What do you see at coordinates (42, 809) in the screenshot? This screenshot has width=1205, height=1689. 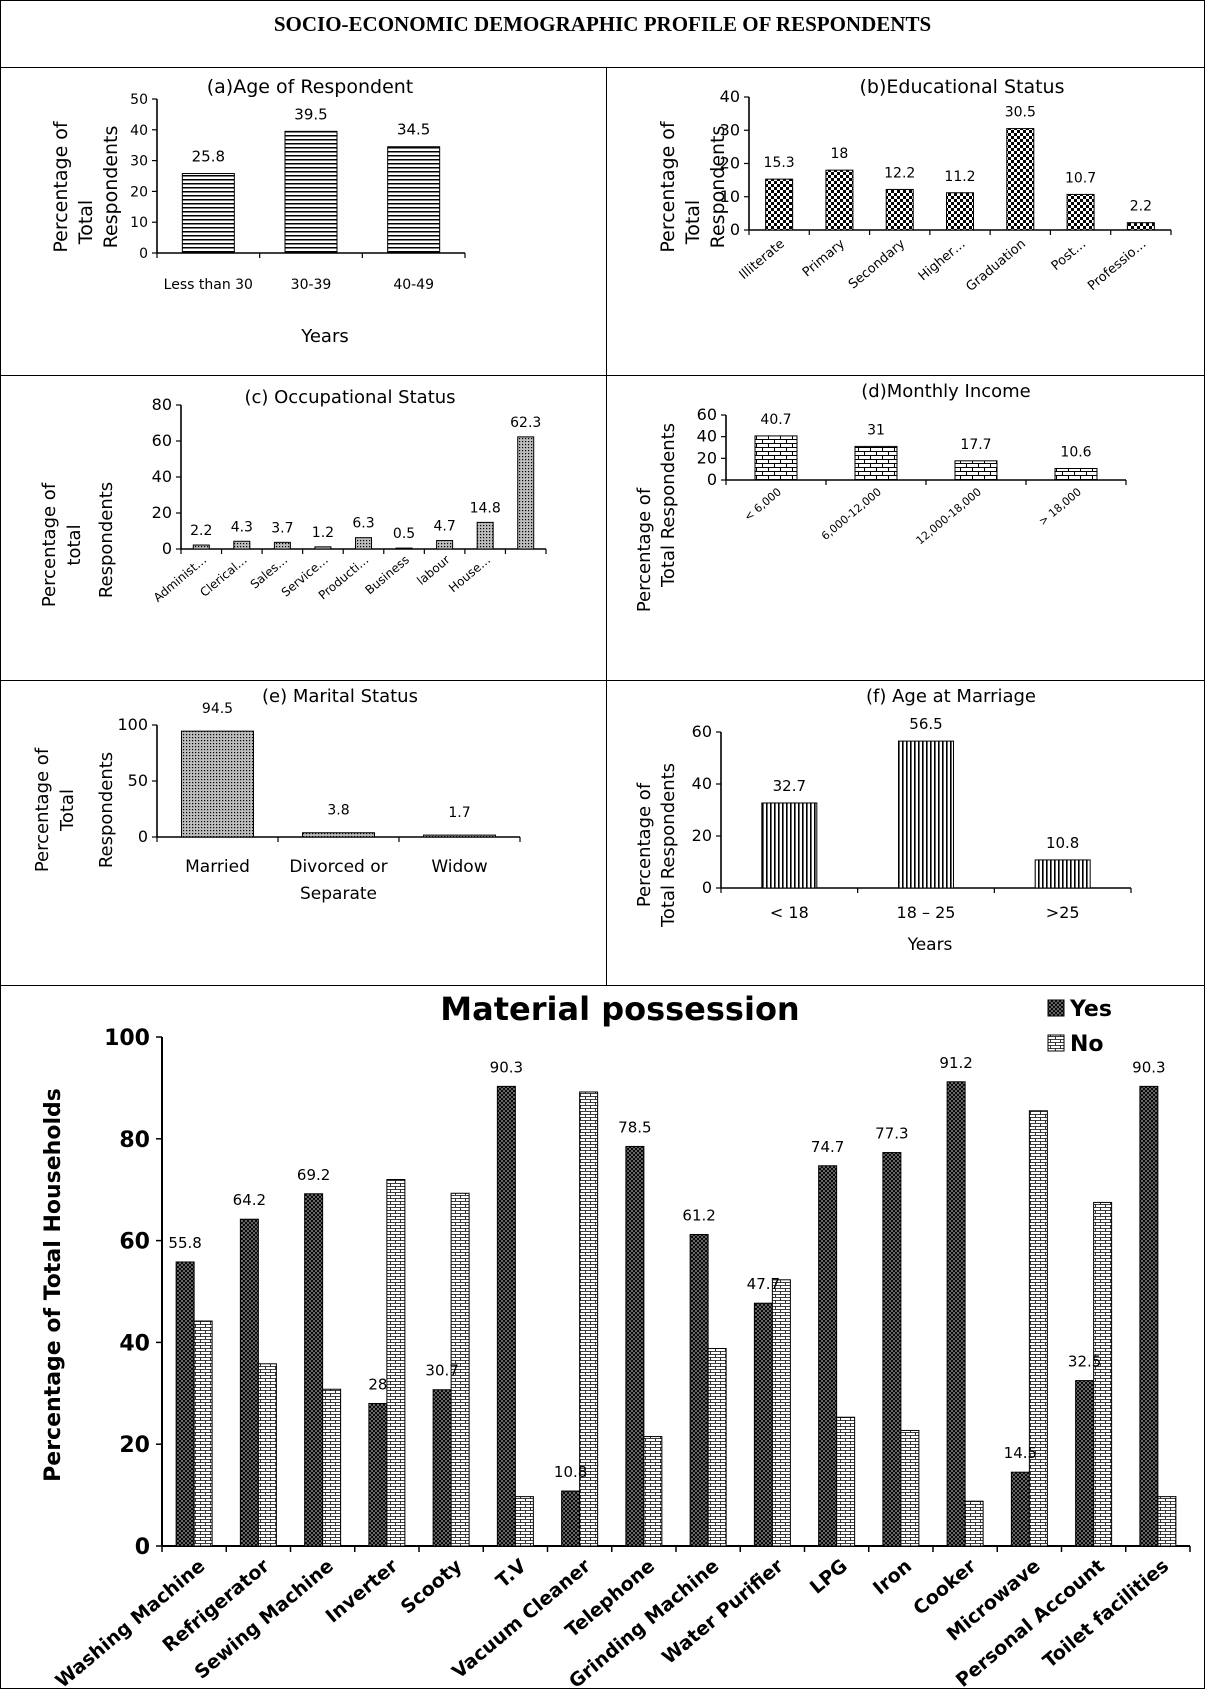 I see `chart-marital-status-ylabel-line: Percentage of` at bounding box center [42, 809].